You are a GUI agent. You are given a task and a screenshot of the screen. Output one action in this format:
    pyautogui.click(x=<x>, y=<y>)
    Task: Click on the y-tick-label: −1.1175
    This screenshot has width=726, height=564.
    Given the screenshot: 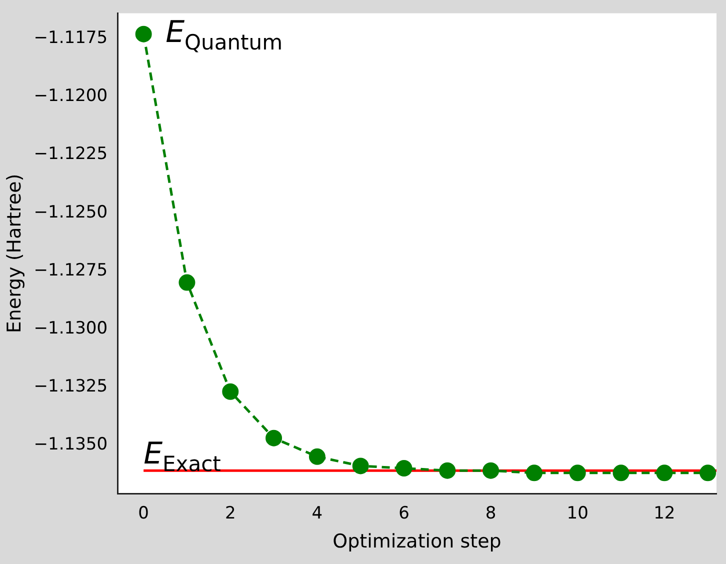 What is the action you would take?
    pyautogui.click(x=71, y=38)
    